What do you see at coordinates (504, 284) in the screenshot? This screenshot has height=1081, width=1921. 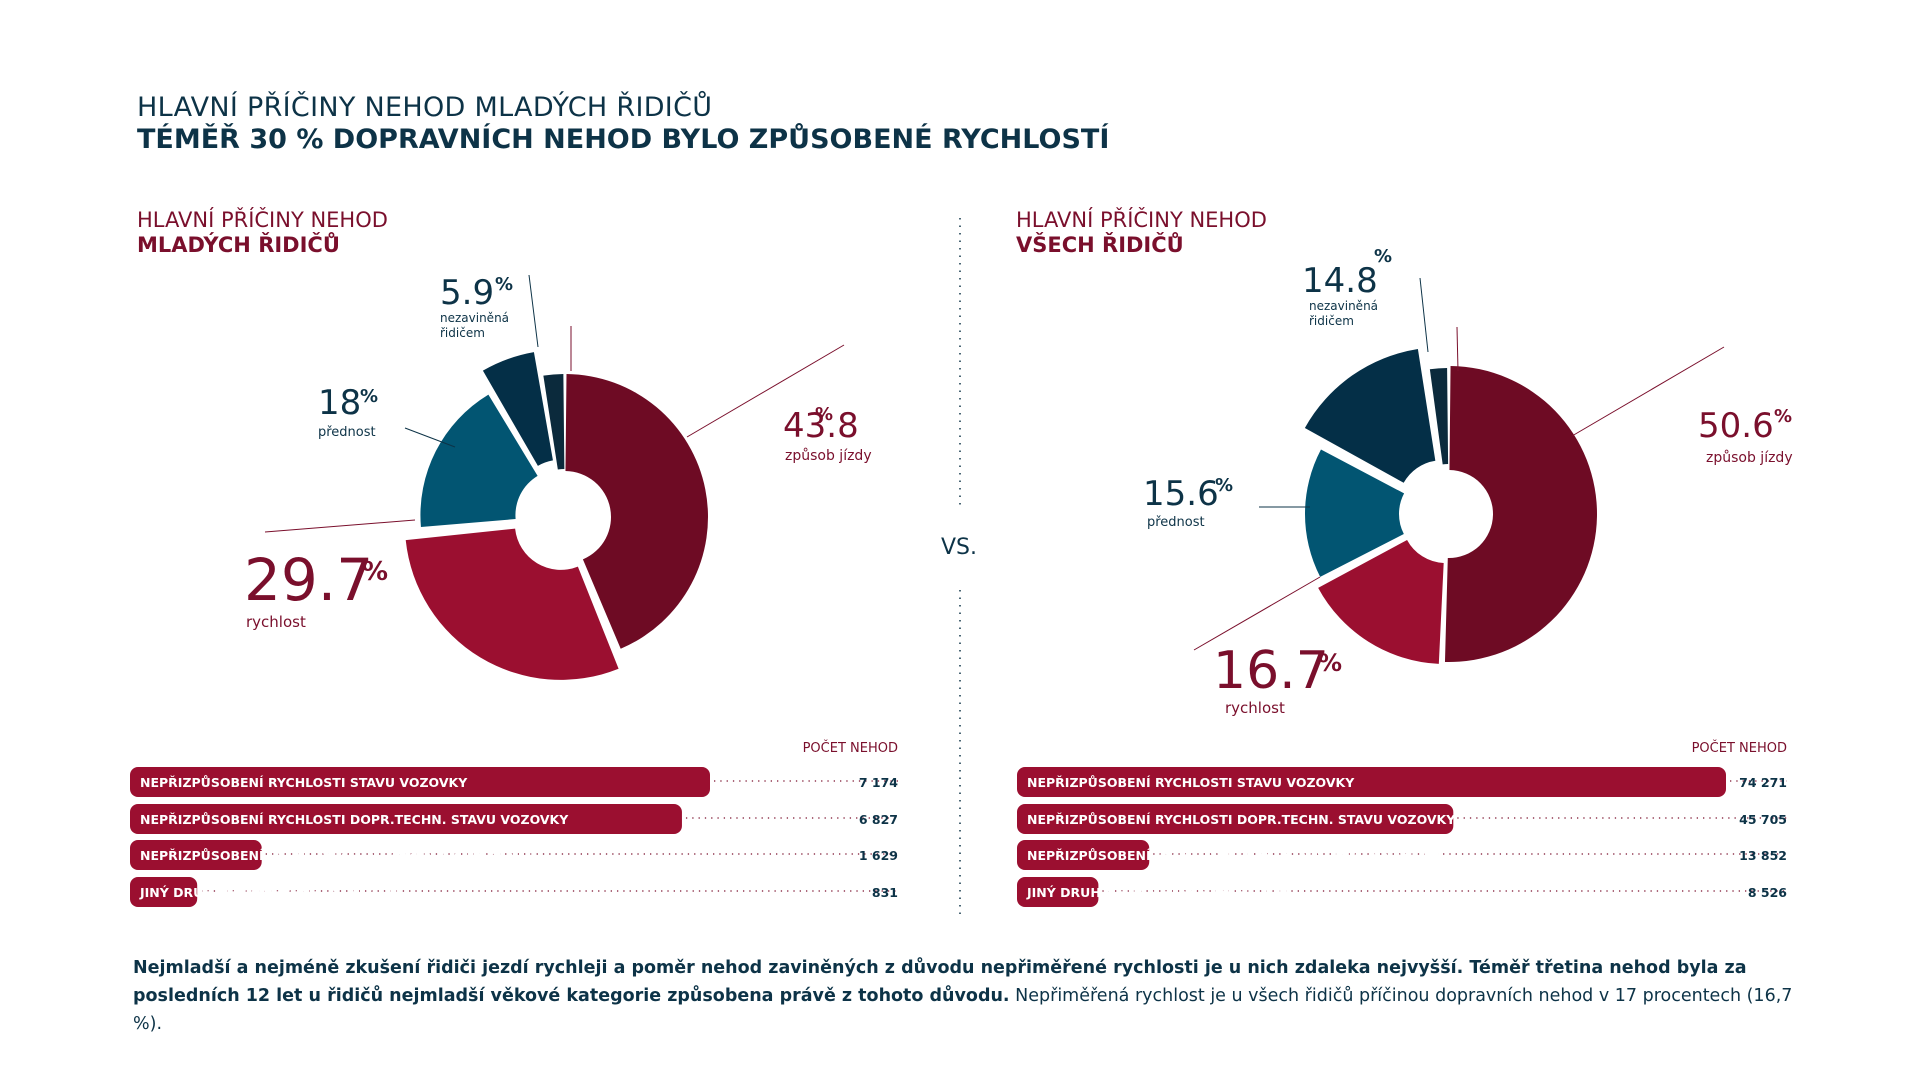 I see `left-pie-percent-nezavinena: %` at bounding box center [504, 284].